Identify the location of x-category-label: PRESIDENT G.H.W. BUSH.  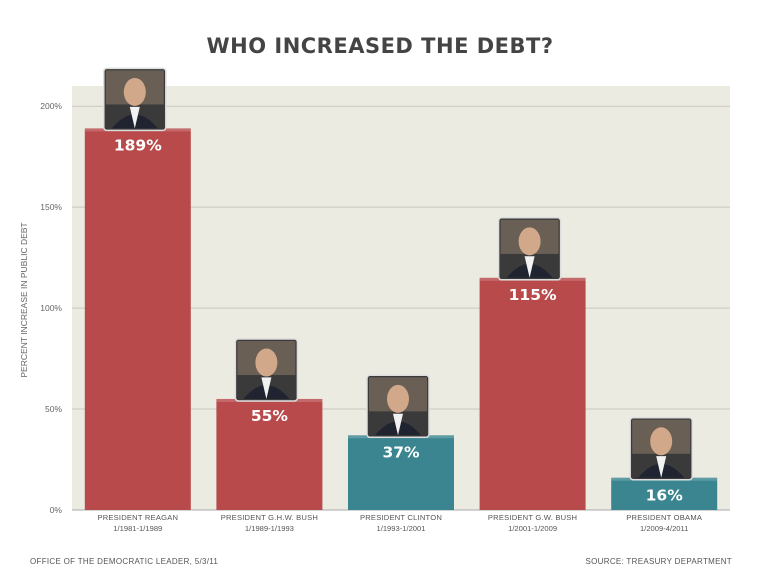
(269, 517).